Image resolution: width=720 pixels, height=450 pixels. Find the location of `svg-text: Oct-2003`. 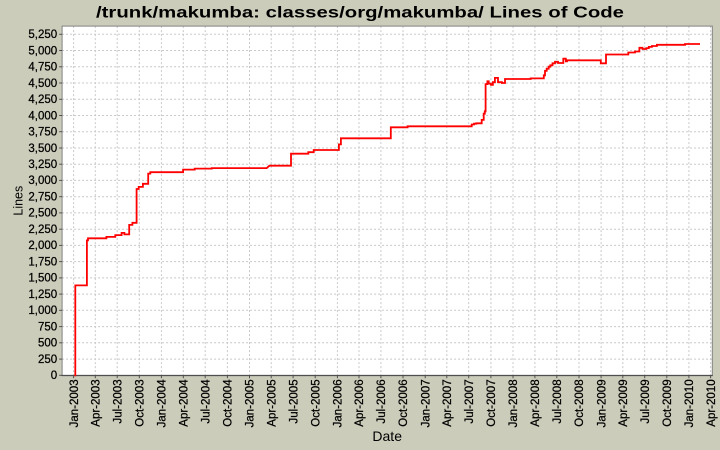

svg-text: Oct-2003 is located at coordinates (141, 402).